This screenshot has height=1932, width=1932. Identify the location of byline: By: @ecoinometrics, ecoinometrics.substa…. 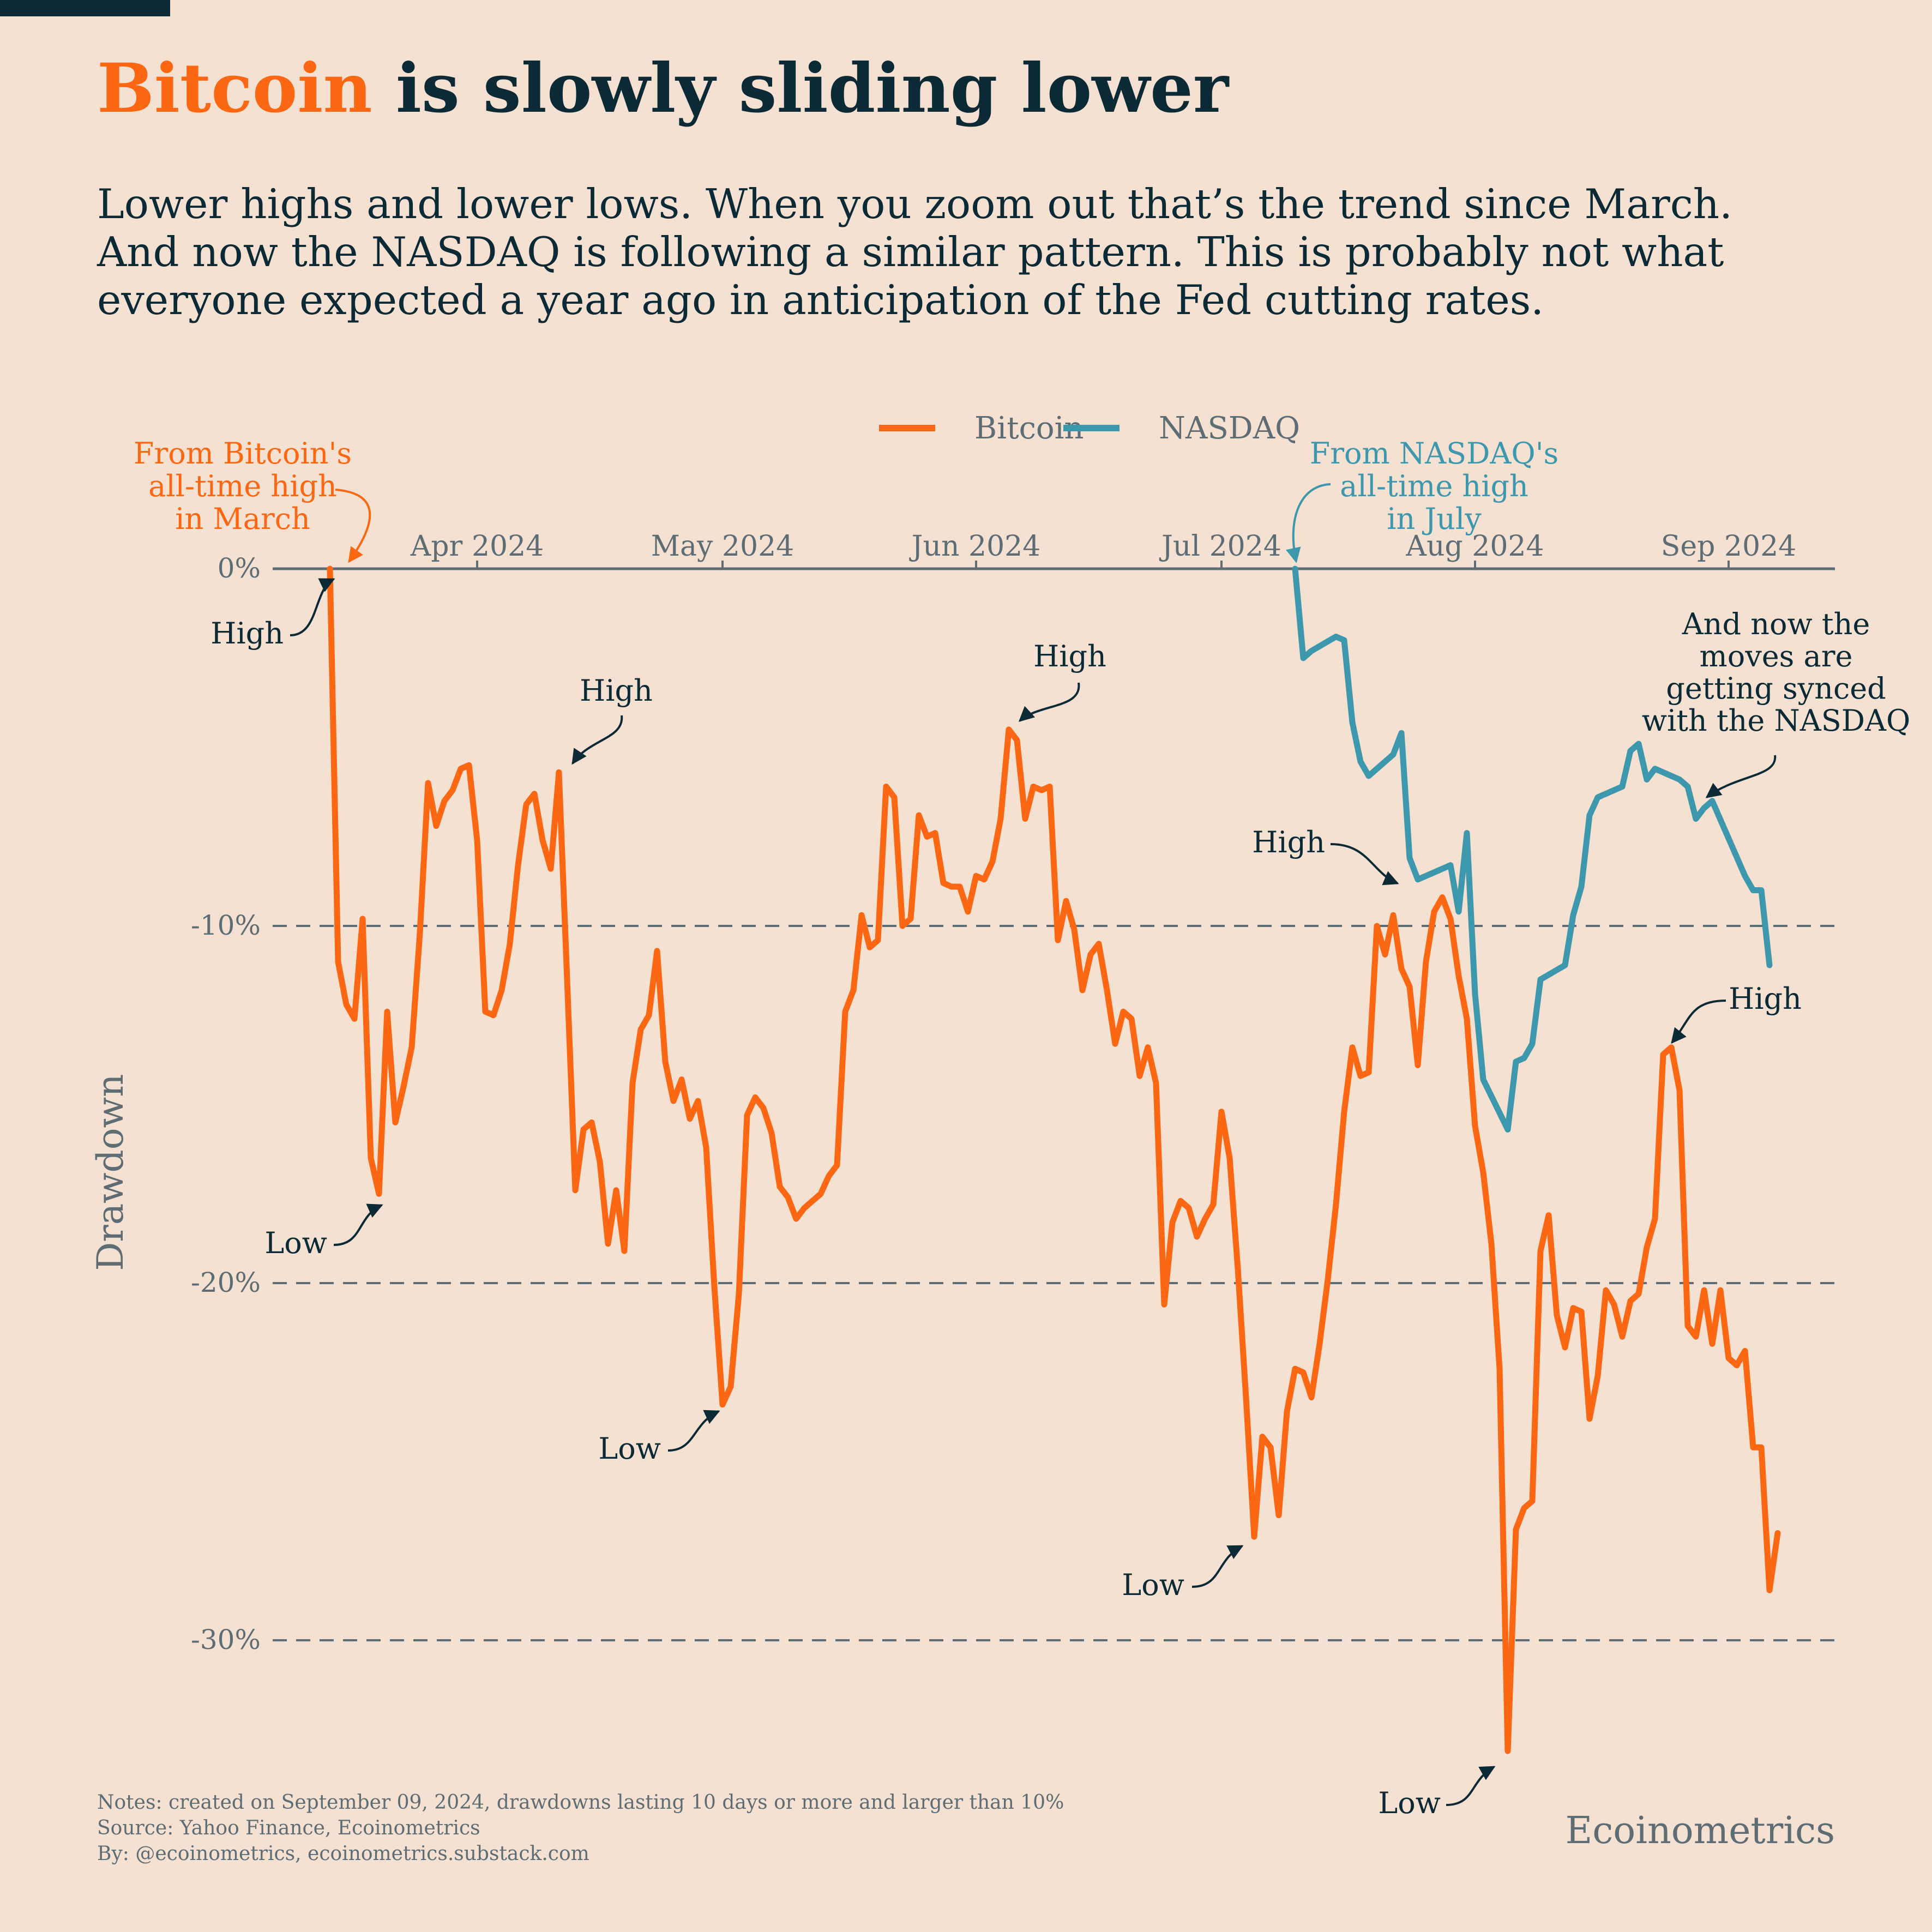
(343, 1854).